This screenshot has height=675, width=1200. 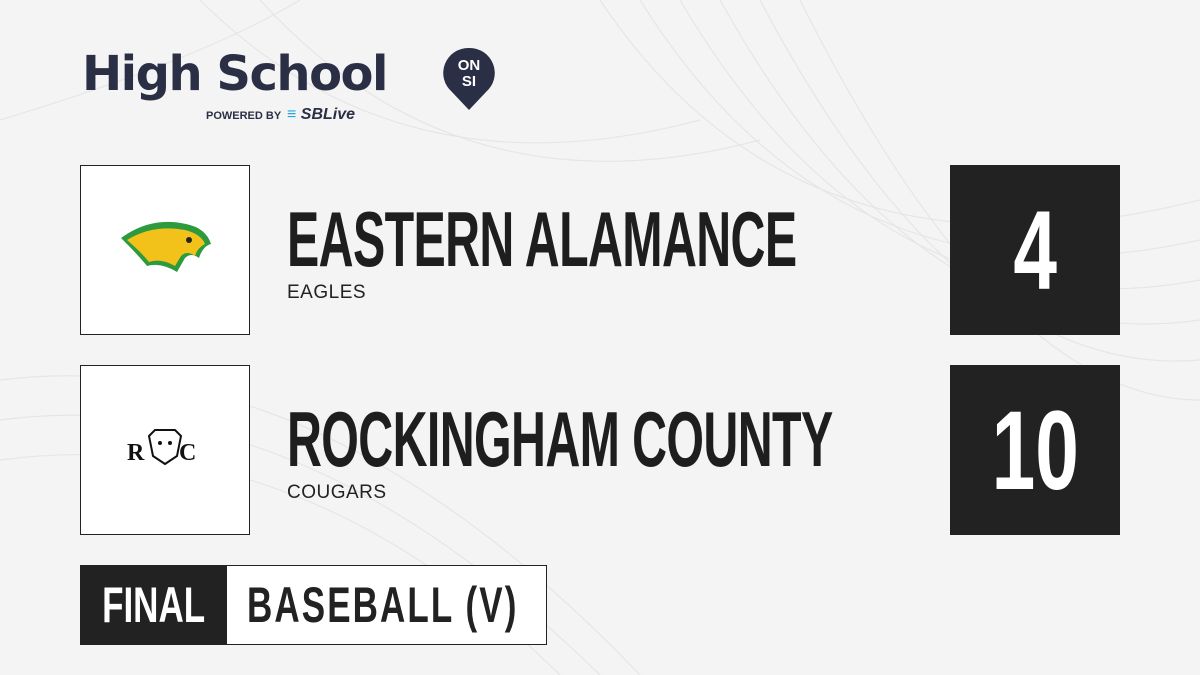 I want to click on team-logo-box-home, so click(x=165, y=250).